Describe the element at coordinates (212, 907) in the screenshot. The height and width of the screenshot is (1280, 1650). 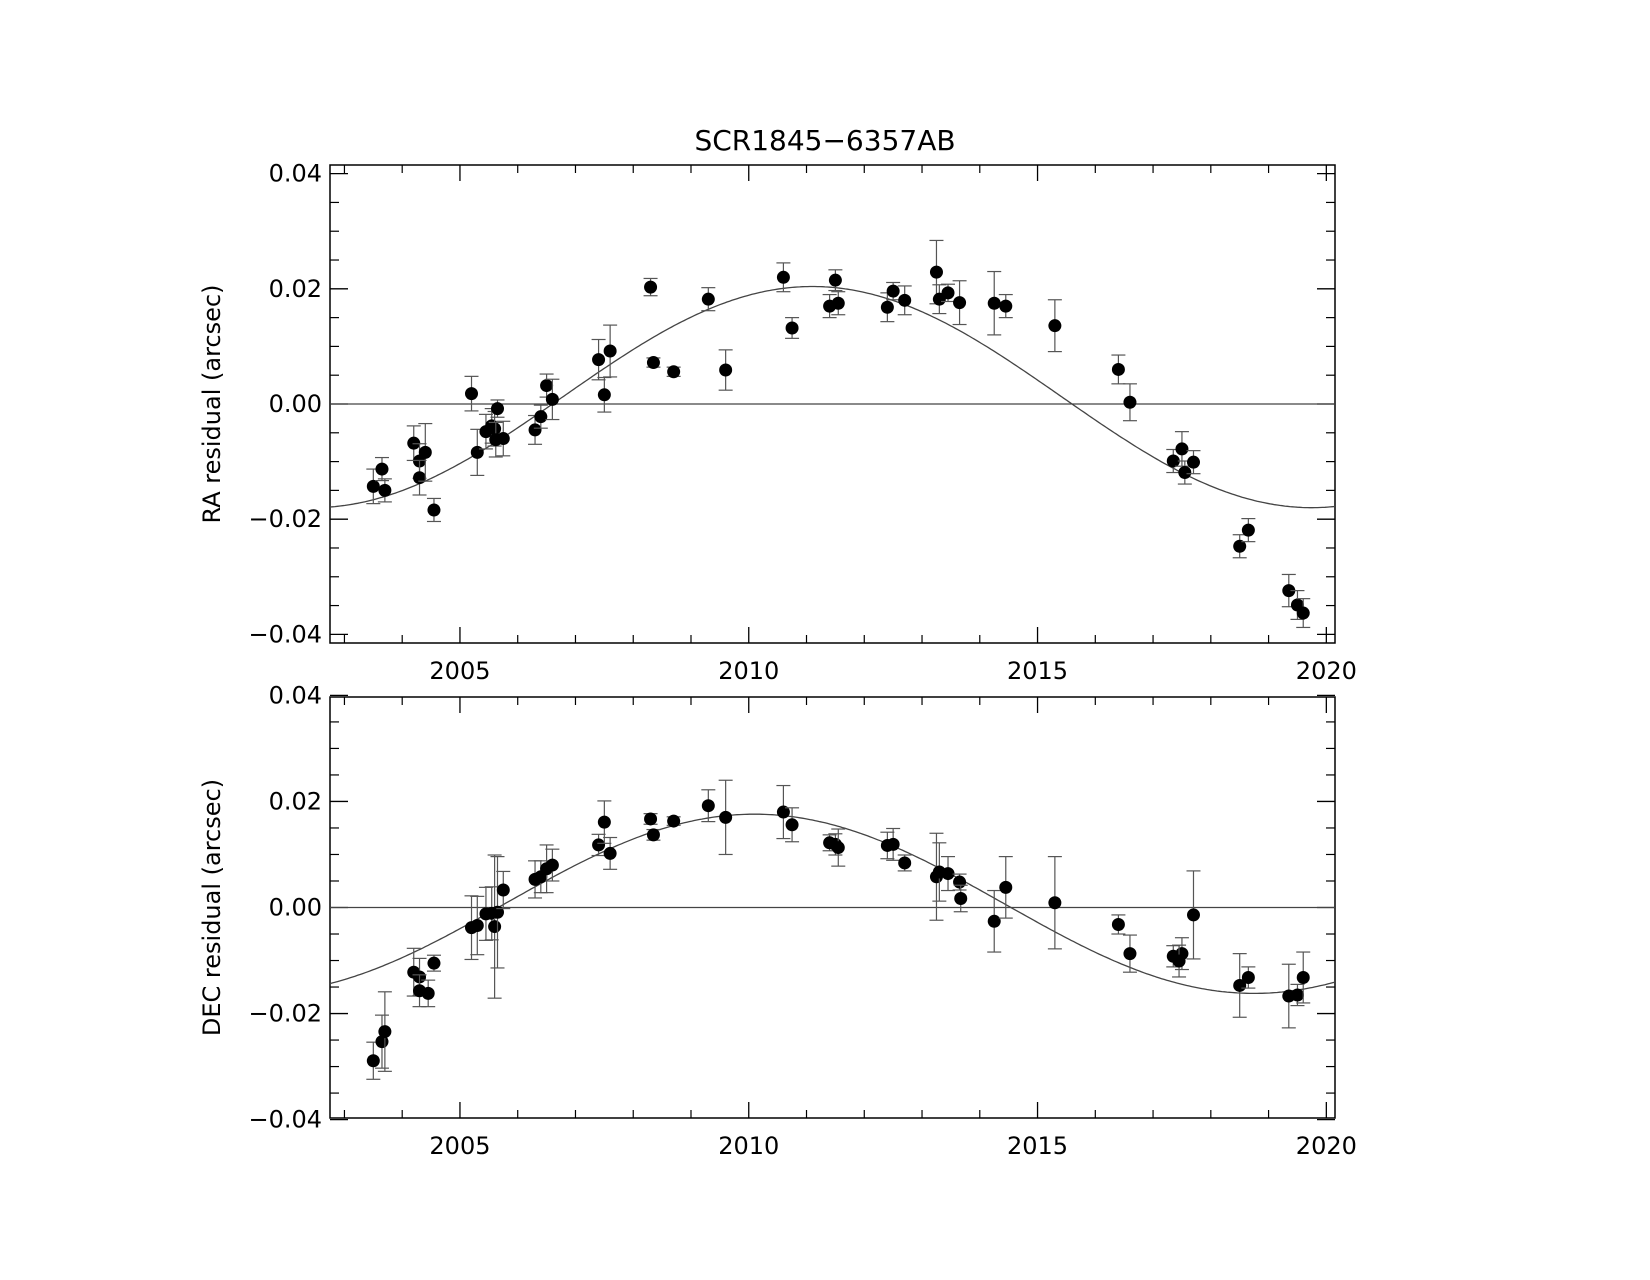
I see `y-axis-label: DEC residual (arcsec)` at that location.